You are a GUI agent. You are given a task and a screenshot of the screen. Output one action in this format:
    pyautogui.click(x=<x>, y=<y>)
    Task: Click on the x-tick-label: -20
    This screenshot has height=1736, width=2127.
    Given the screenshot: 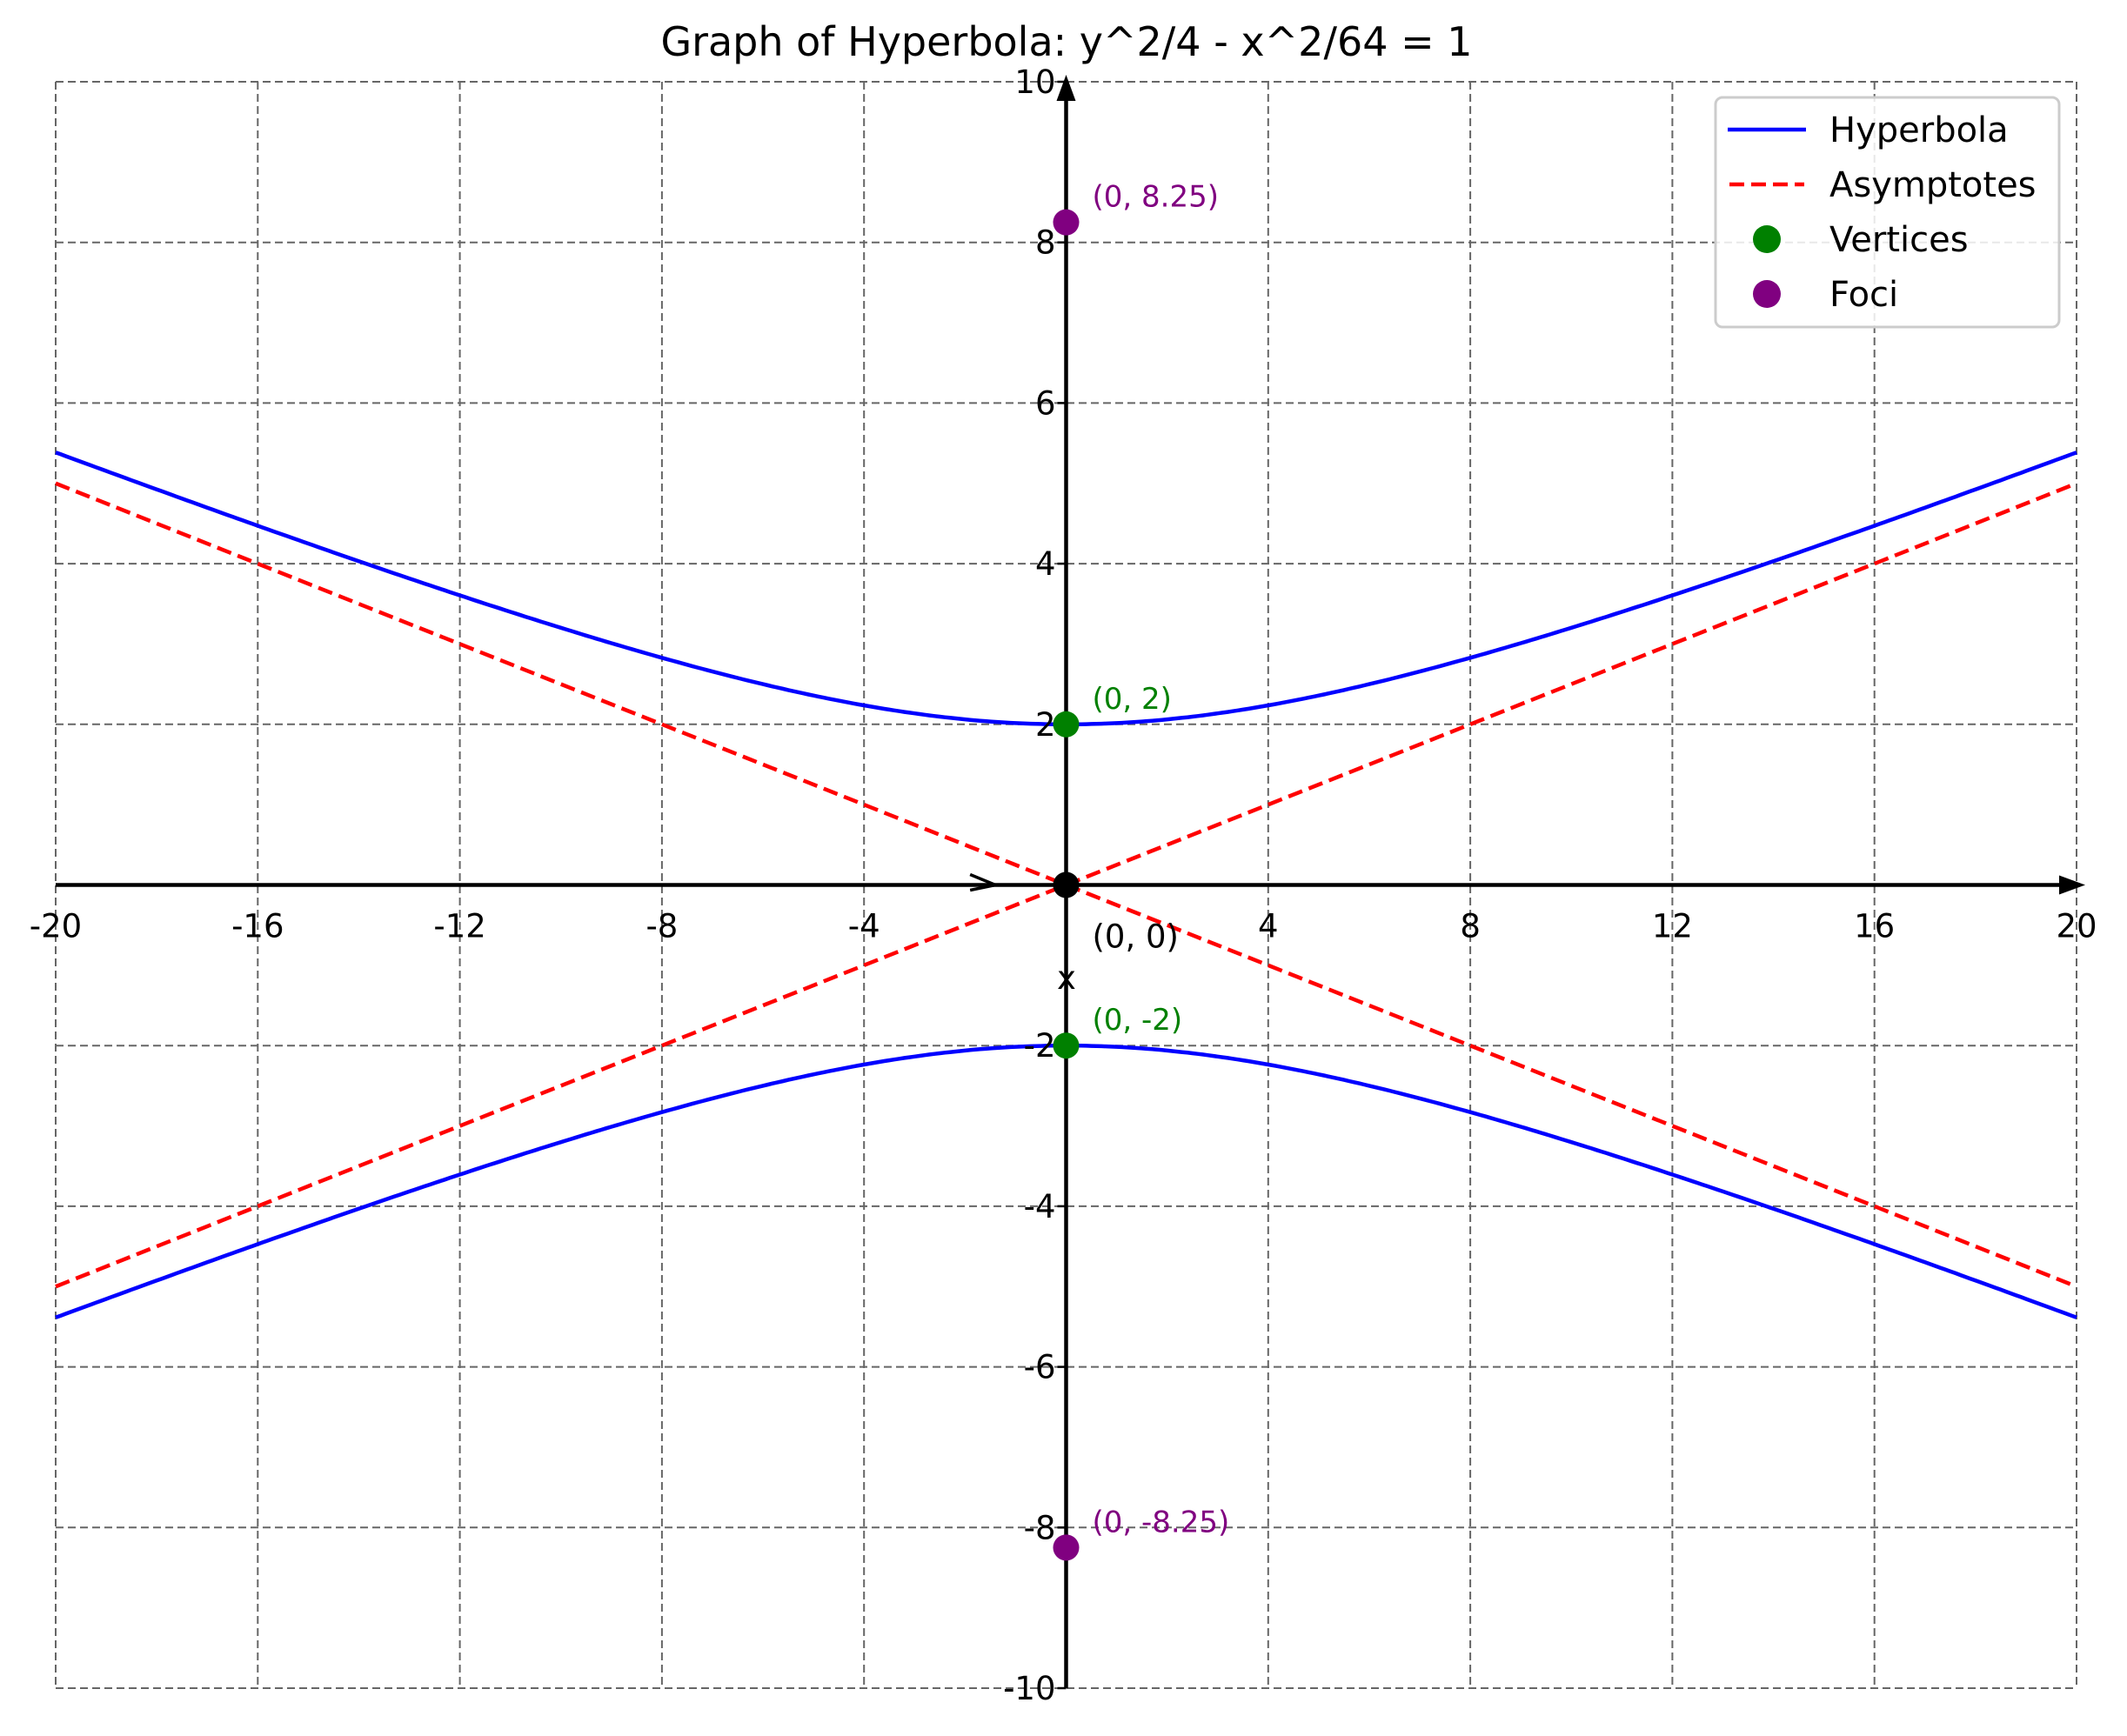 What is the action you would take?
    pyautogui.click(x=56, y=926)
    